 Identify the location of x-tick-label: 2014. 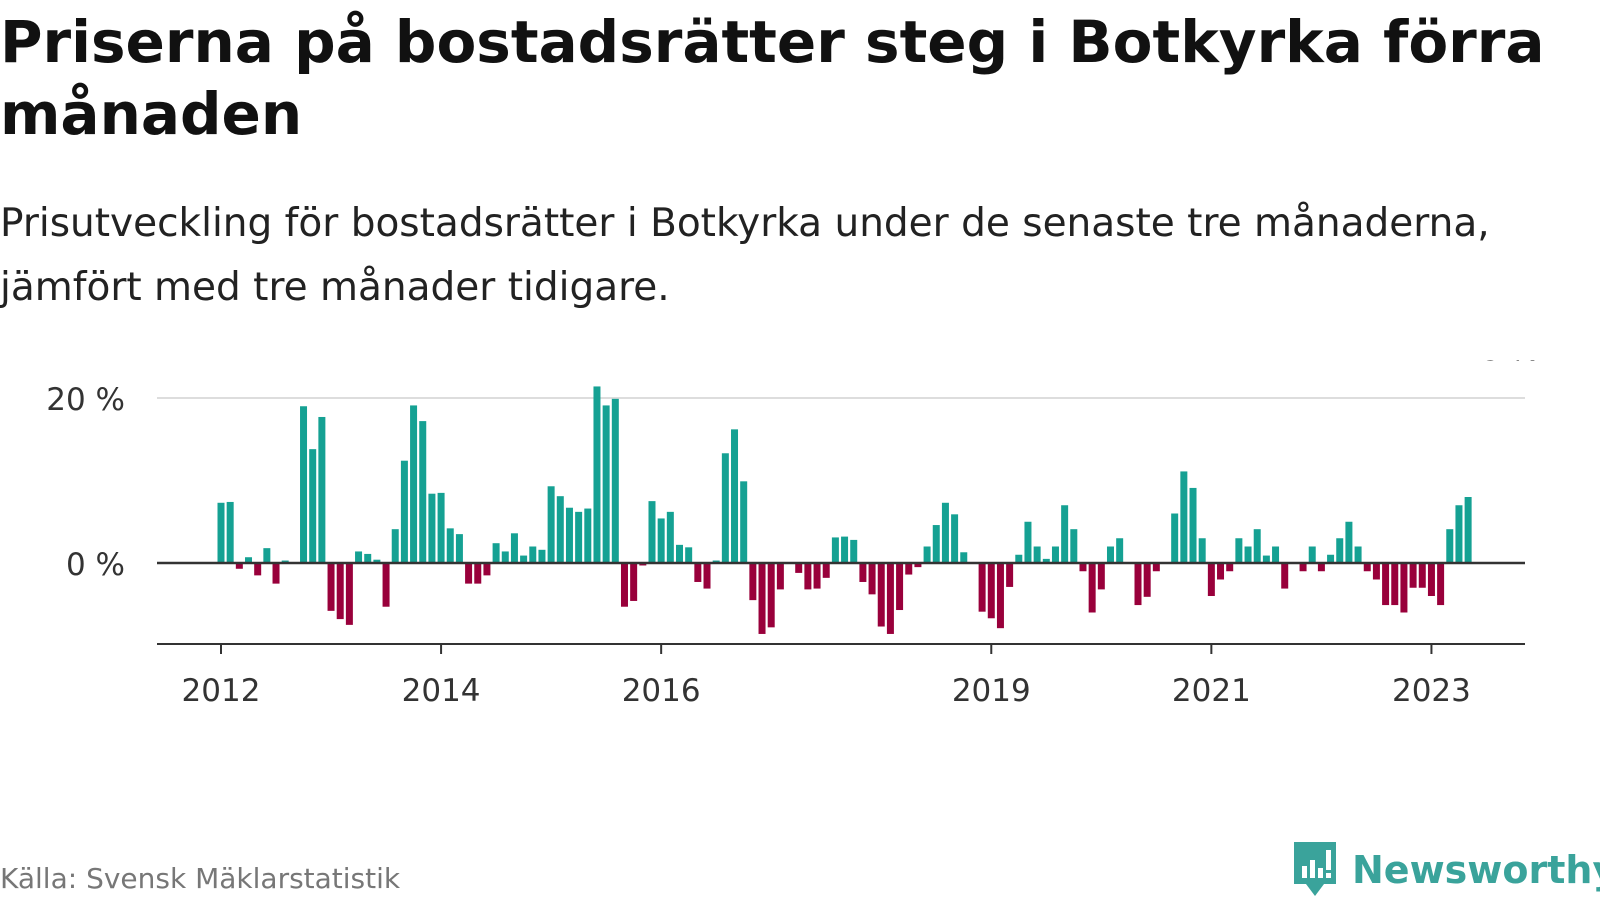
(441, 691).